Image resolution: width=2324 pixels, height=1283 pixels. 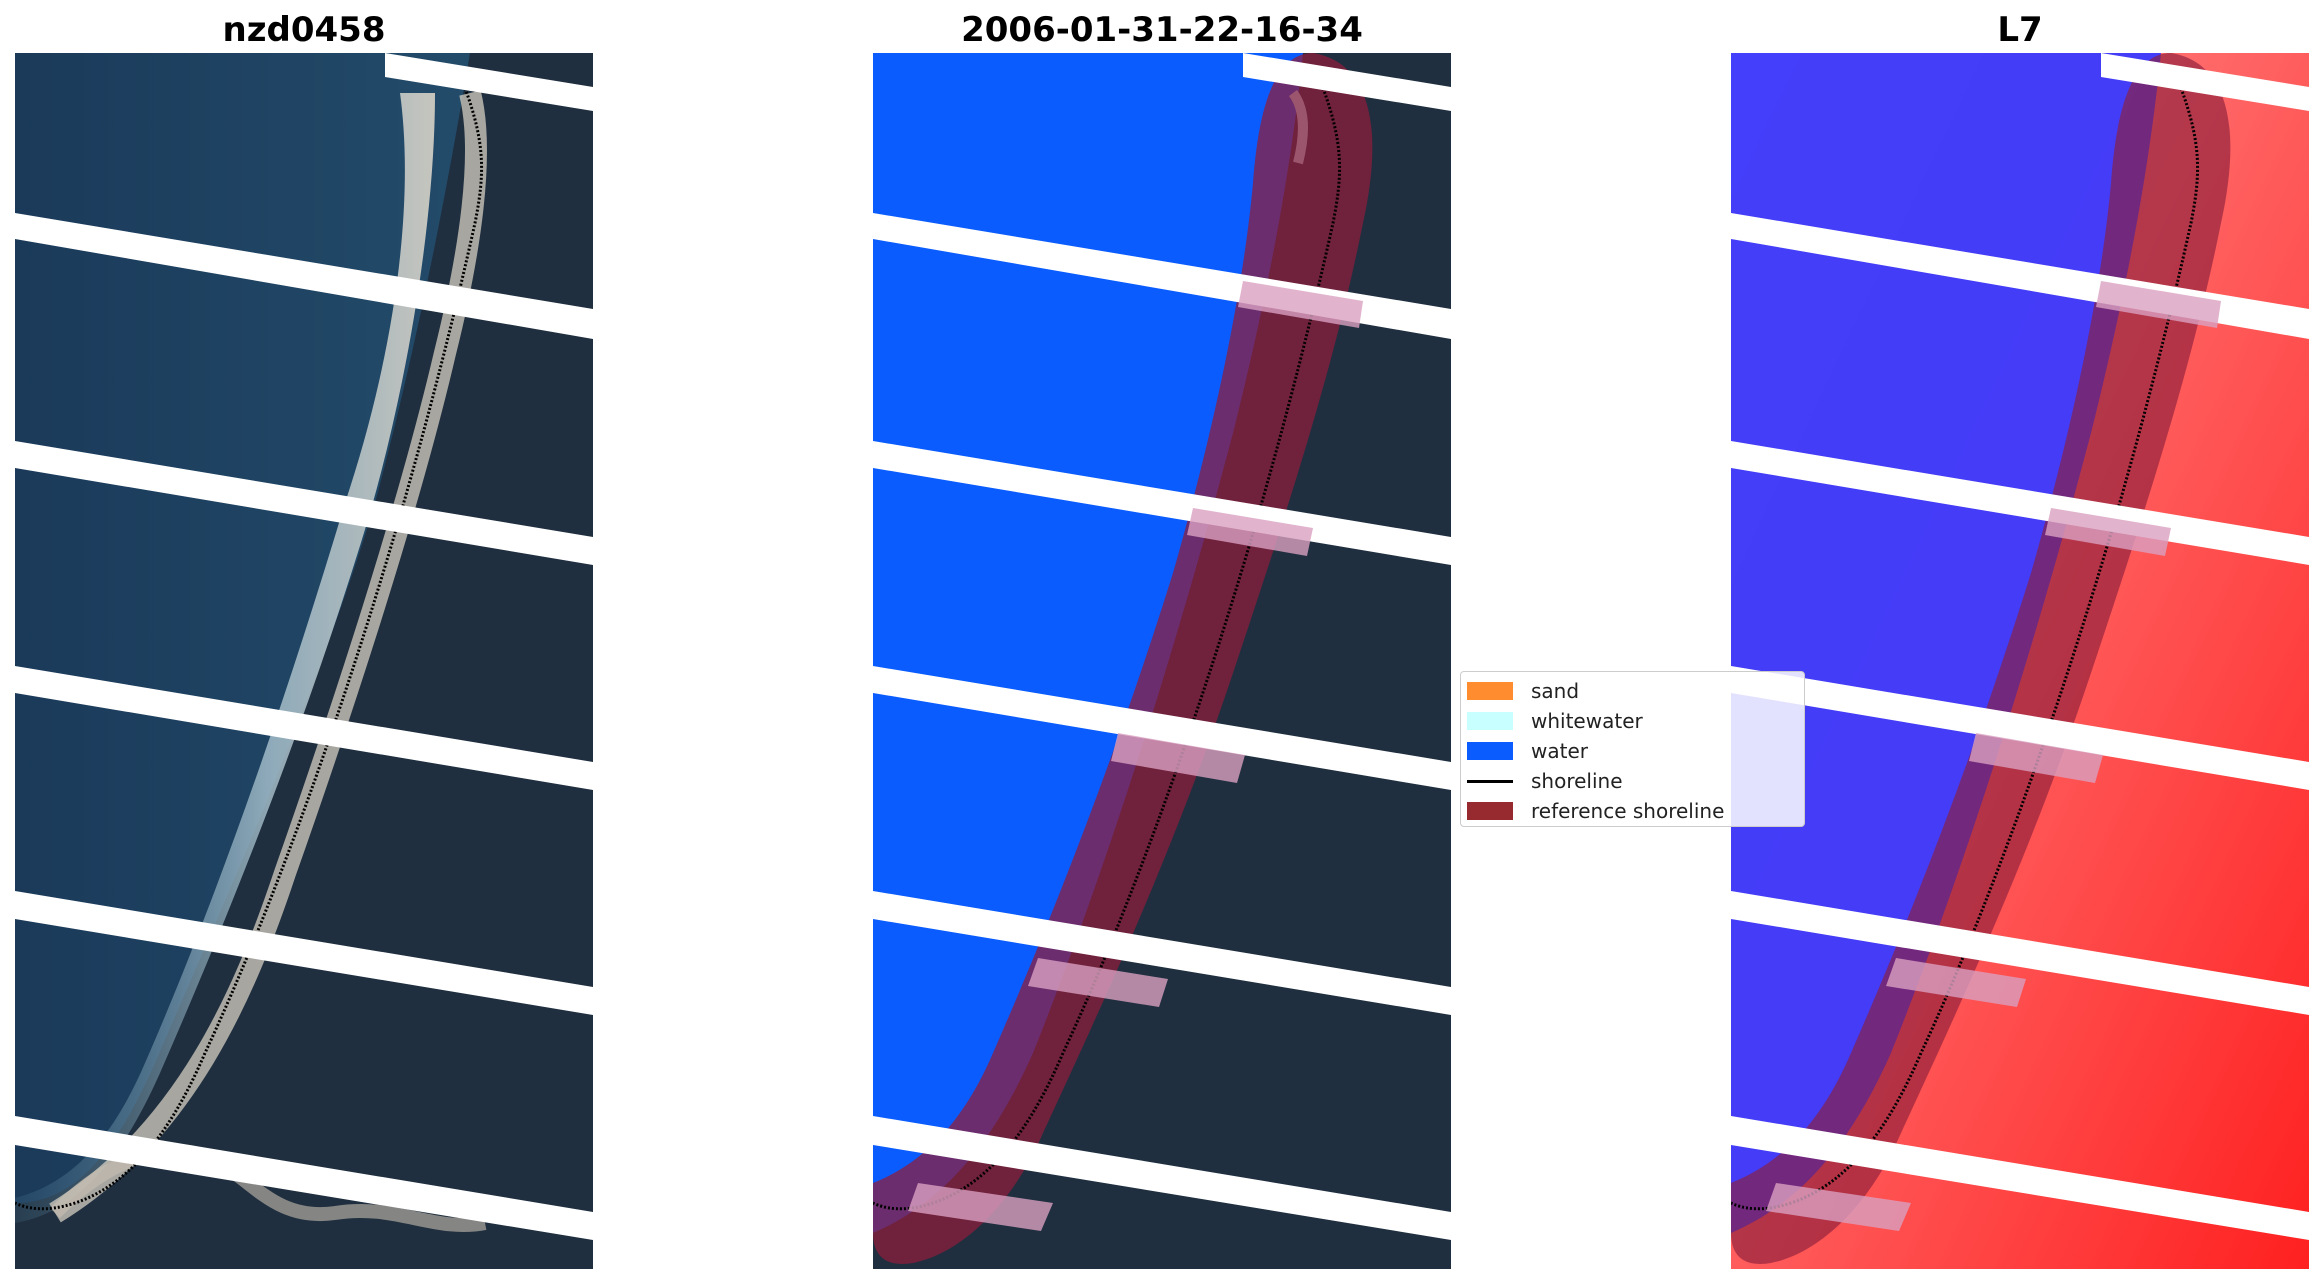 I want to click on legend-item-reference-shoreline: reference shoreline, so click(x=1595, y=811).